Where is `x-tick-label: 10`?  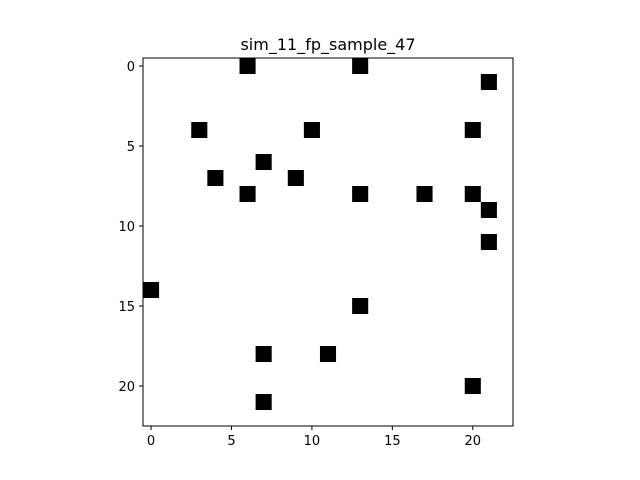 x-tick-label: 10 is located at coordinates (312, 441).